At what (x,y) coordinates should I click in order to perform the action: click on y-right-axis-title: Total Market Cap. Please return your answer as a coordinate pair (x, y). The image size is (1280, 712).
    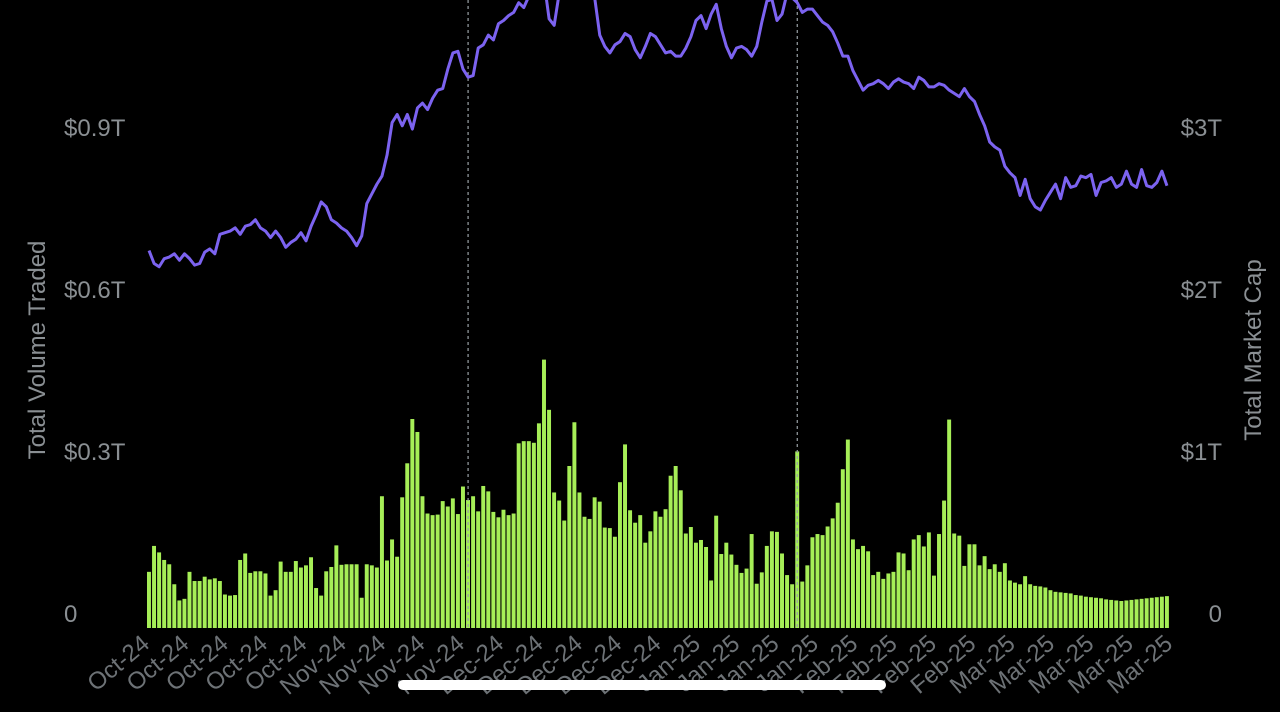
    Looking at the image, I should click on (1253, 349).